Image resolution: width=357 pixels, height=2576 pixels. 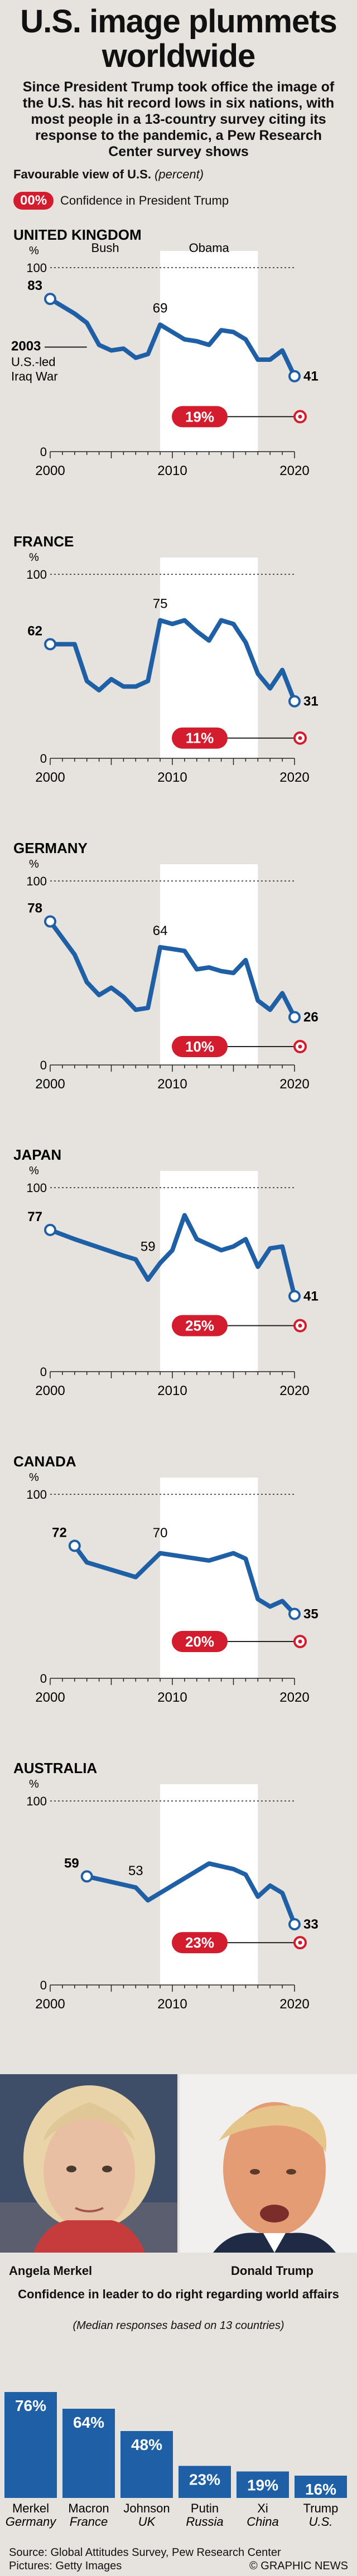 I want to click on merkel-photo, so click(x=89, y=2163).